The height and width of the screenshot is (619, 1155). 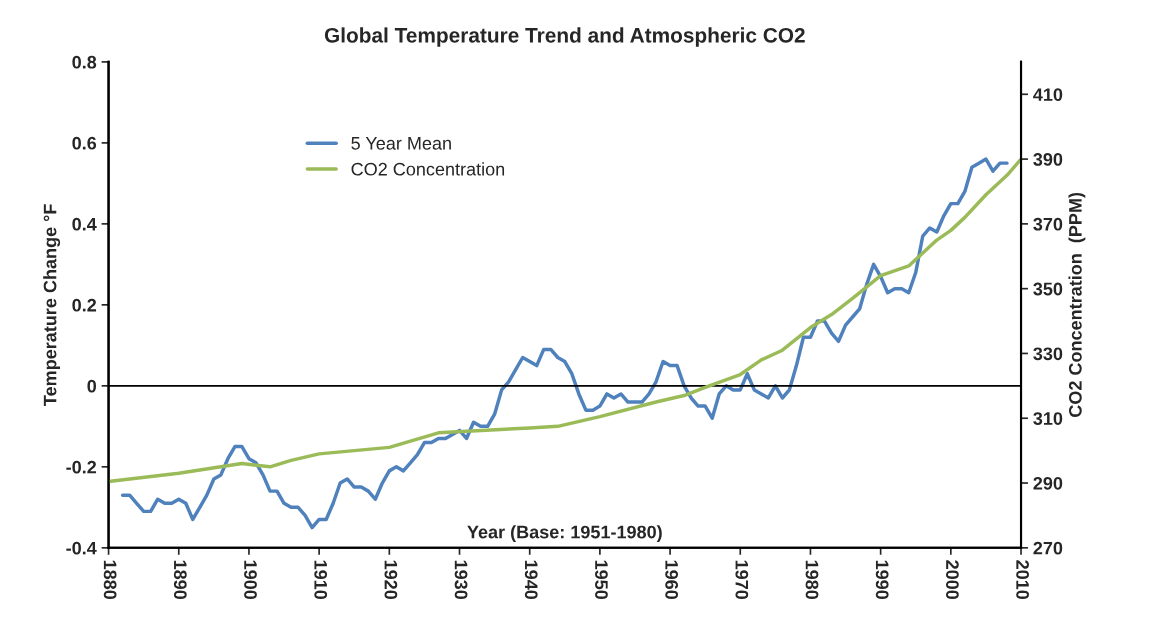 I want to click on y2-tick-label: 330, so click(x=1048, y=354).